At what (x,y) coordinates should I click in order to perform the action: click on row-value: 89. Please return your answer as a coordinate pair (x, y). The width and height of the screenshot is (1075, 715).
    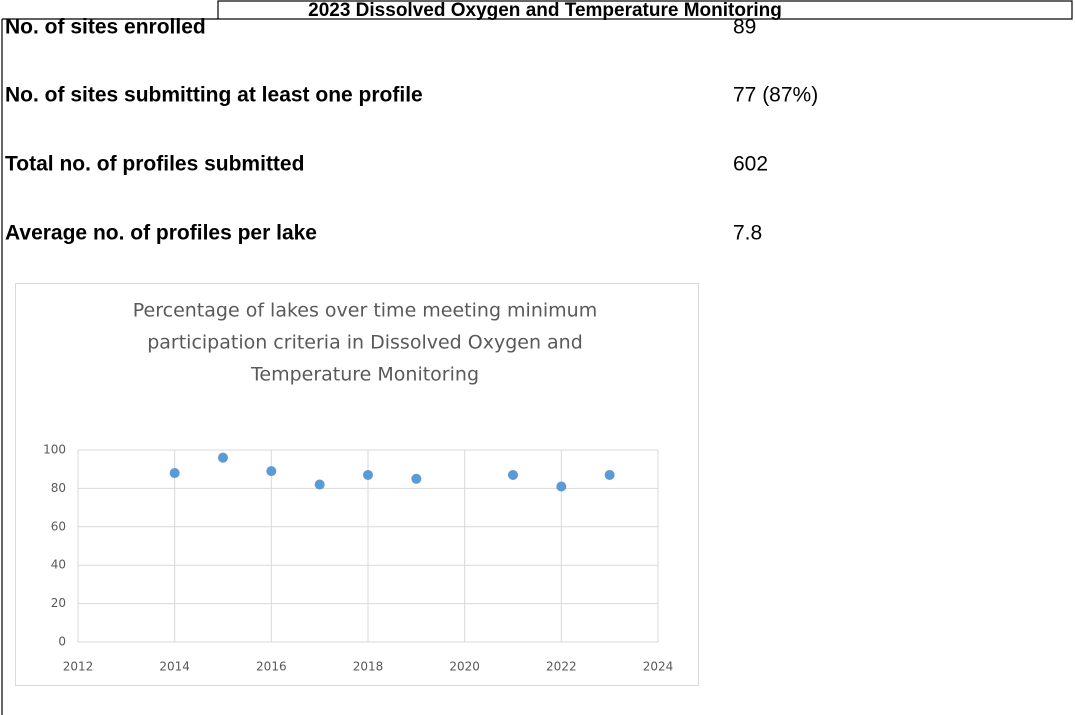
    Looking at the image, I should click on (744, 27).